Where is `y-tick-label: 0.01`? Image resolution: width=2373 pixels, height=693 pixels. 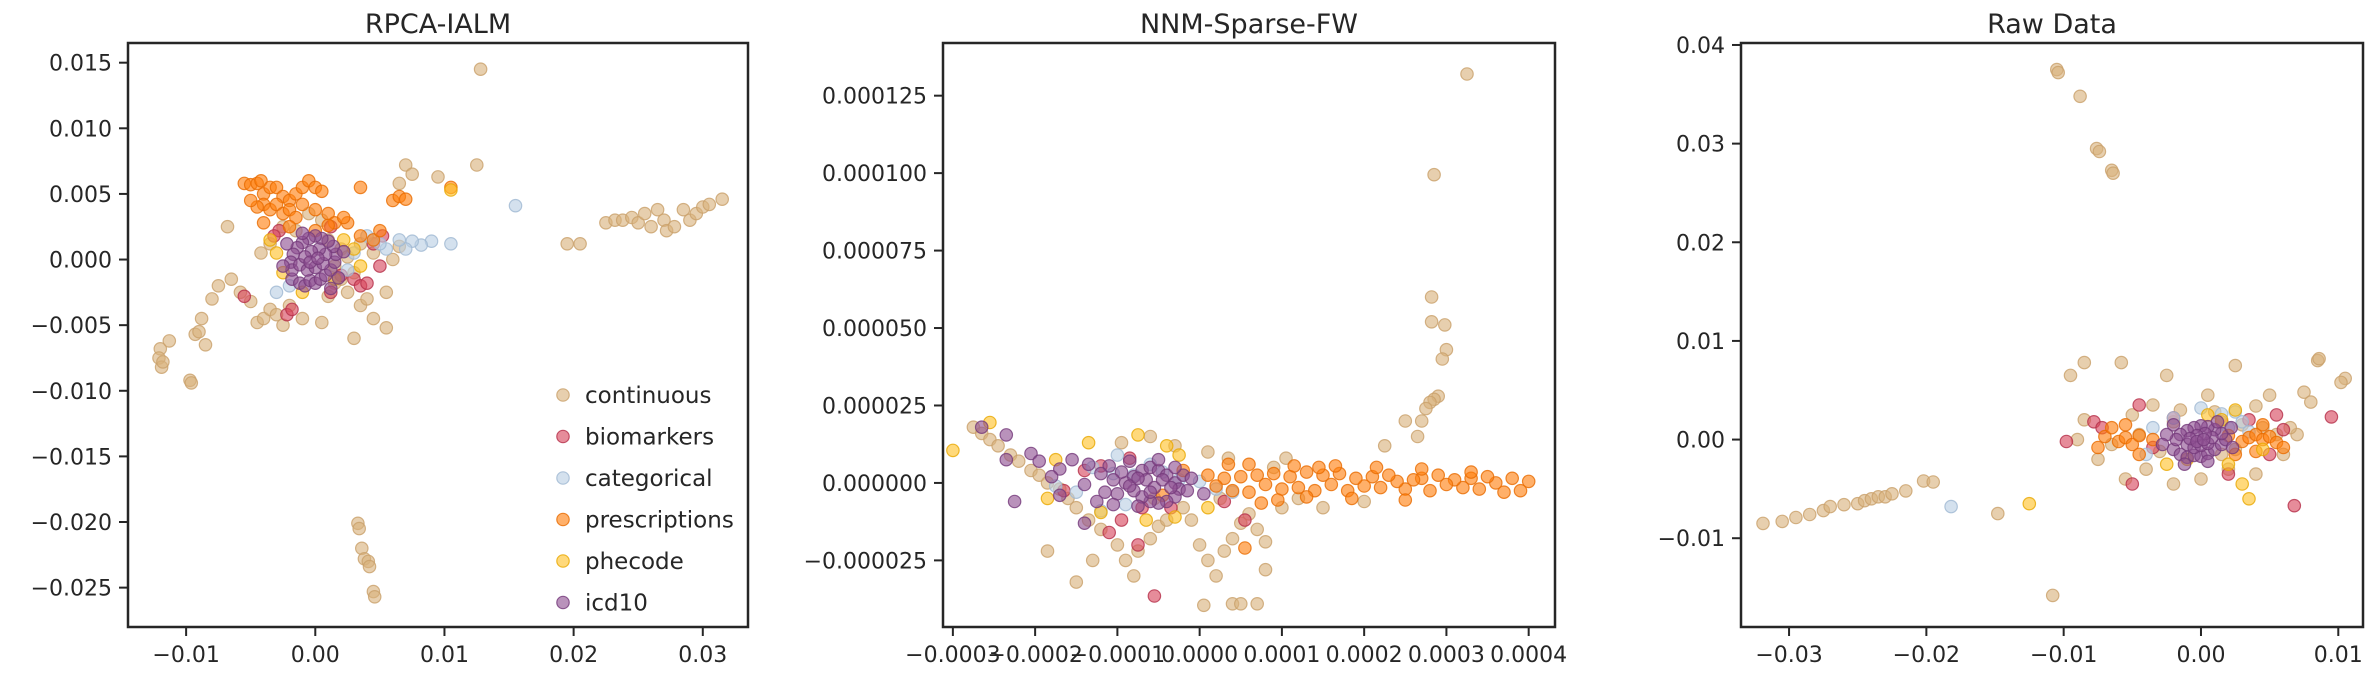 y-tick-label: 0.01 is located at coordinates (1700, 342).